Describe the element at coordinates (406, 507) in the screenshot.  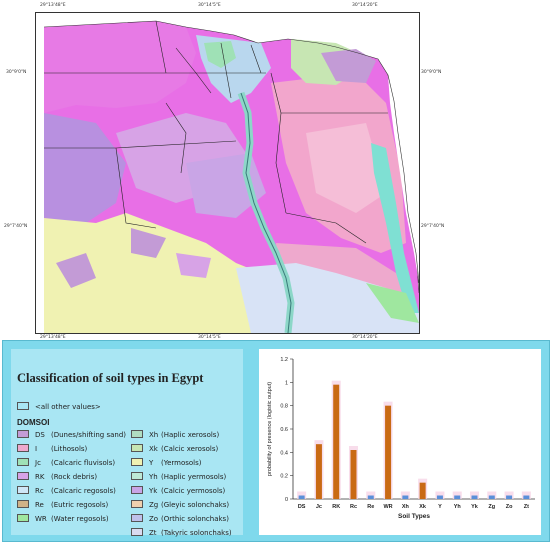
I see `x-tick-label: Xh` at that location.